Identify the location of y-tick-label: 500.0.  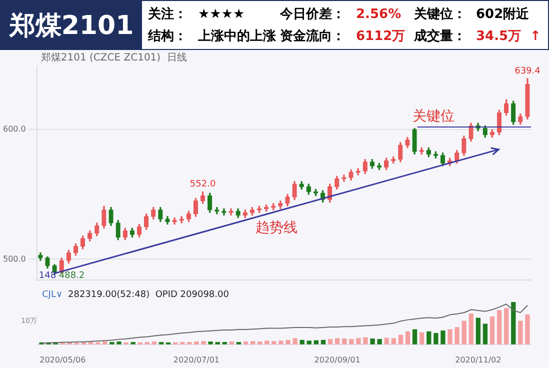
(14, 259).